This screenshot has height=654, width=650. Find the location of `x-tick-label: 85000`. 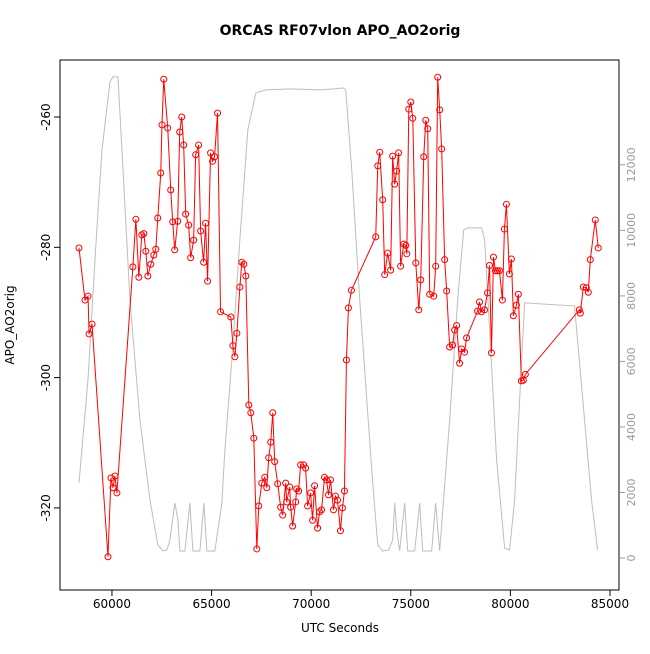

x-tick-label: 85000 is located at coordinates (610, 604).